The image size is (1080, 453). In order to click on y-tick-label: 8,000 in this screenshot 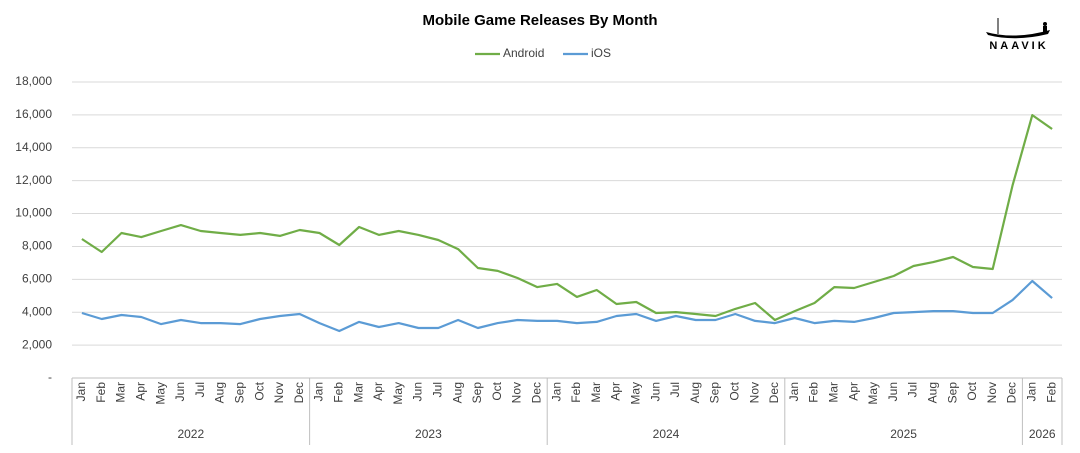, I will do `click(37, 246)`.